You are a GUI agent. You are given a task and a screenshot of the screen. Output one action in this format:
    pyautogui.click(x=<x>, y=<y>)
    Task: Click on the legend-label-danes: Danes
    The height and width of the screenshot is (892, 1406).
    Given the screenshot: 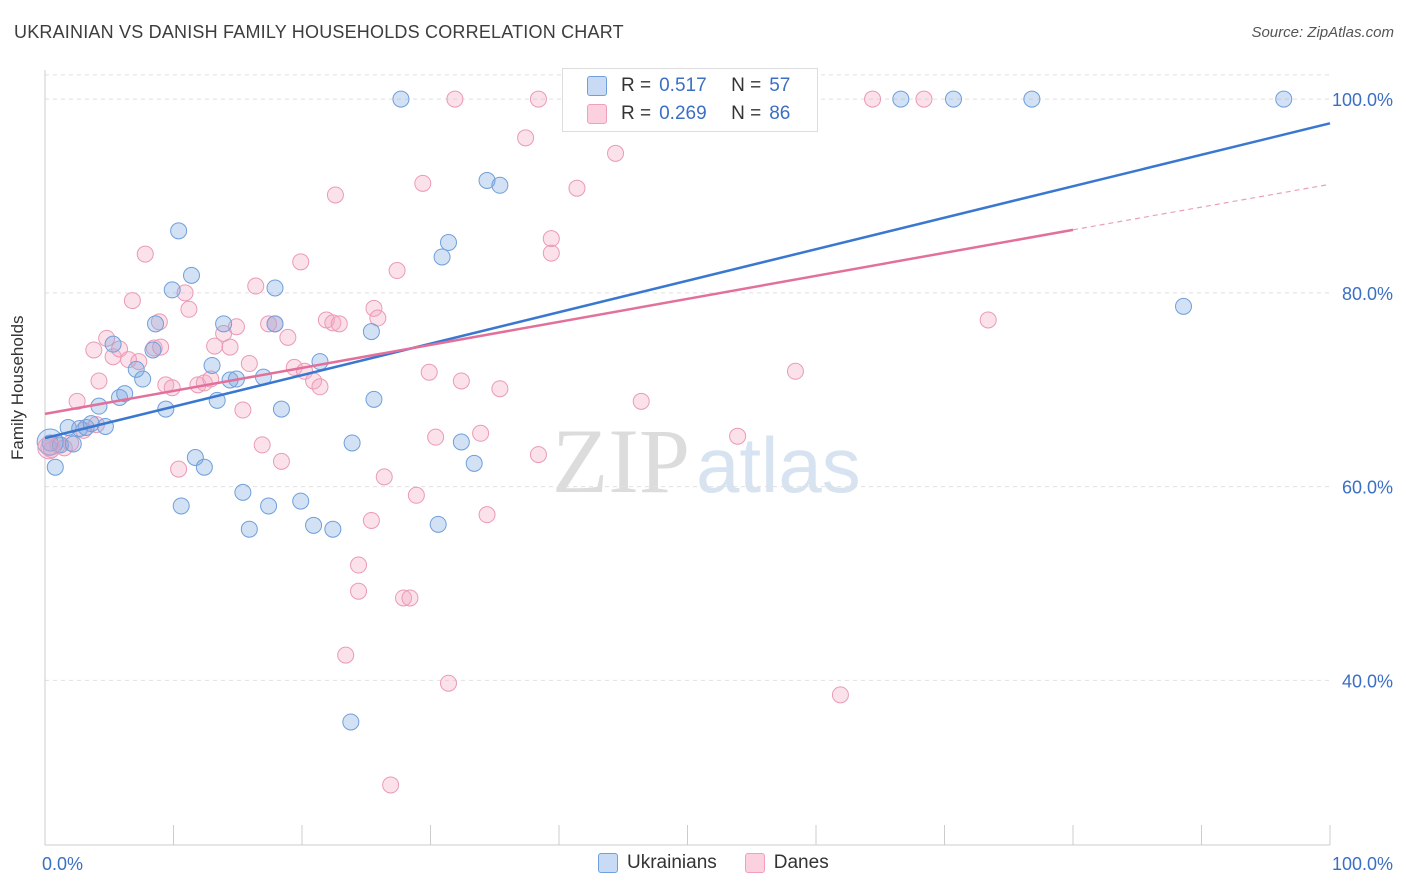 What is the action you would take?
    pyautogui.click(x=801, y=862)
    